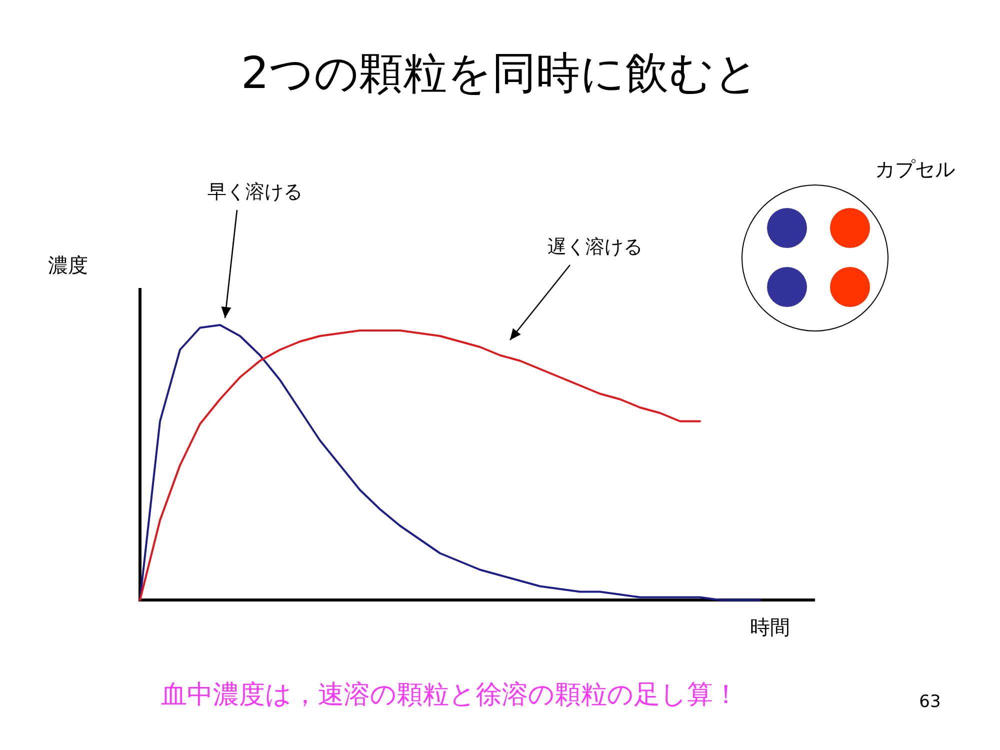  What do you see at coordinates (500, 73) in the screenshot?
I see `chart-title: 2つの顆粒を同時に飲むと` at bounding box center [500, 73].